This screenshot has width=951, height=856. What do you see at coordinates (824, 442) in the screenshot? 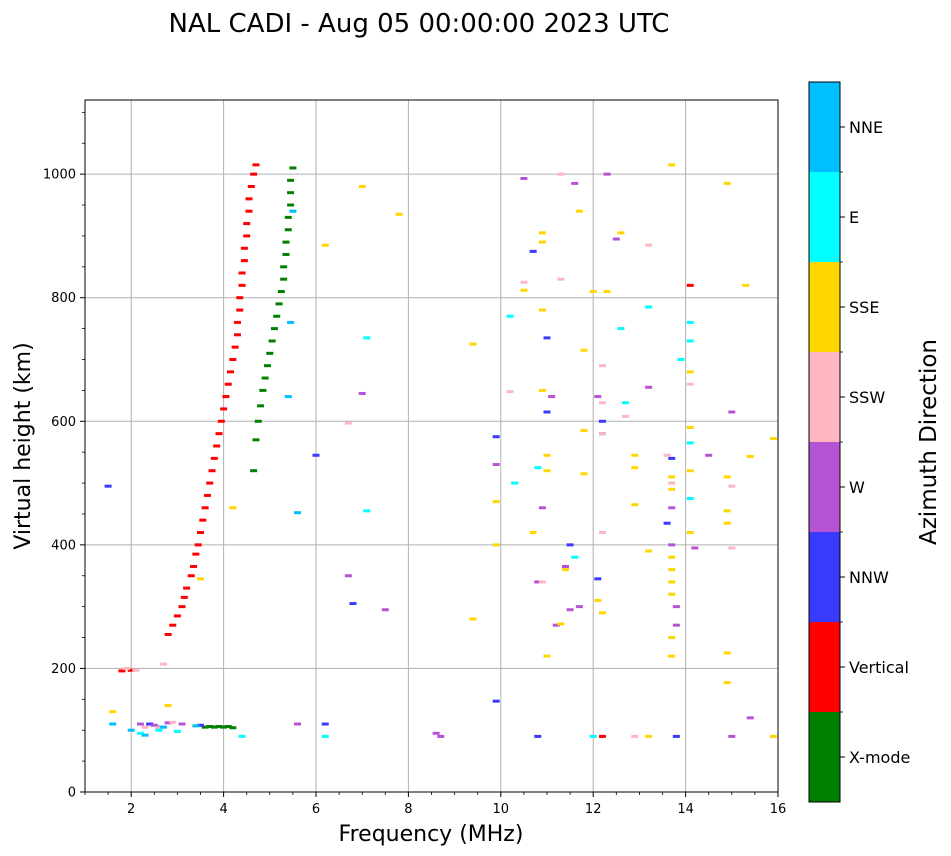
I see `colorbar-frame` at bounding box center [824, 442].